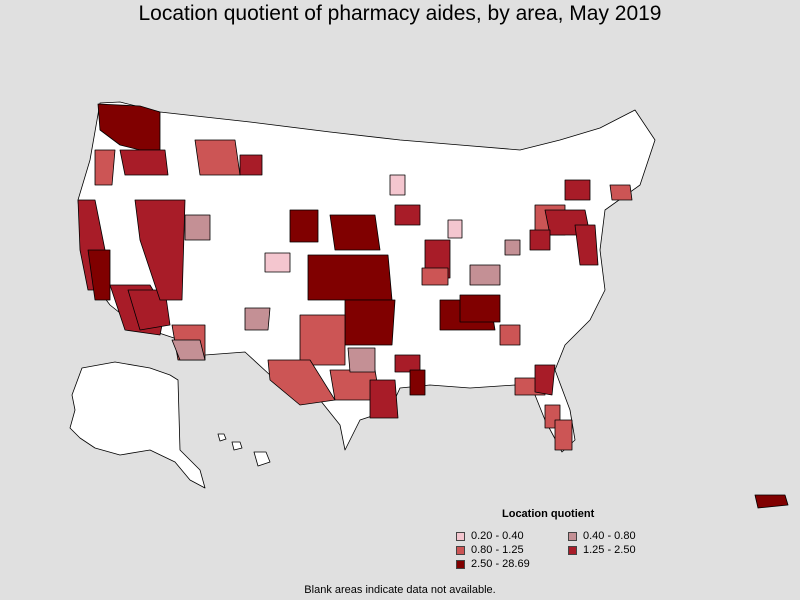 This screenshot has height=600, width=800. I want to click on missouri-east, so click(435, 276).